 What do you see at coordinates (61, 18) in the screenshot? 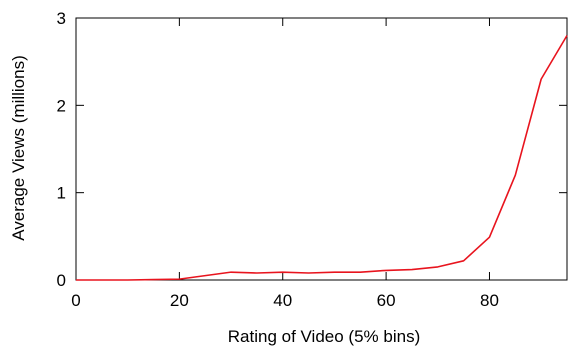
I see `y-tick-label: 3` at bounding box center [61, 18].